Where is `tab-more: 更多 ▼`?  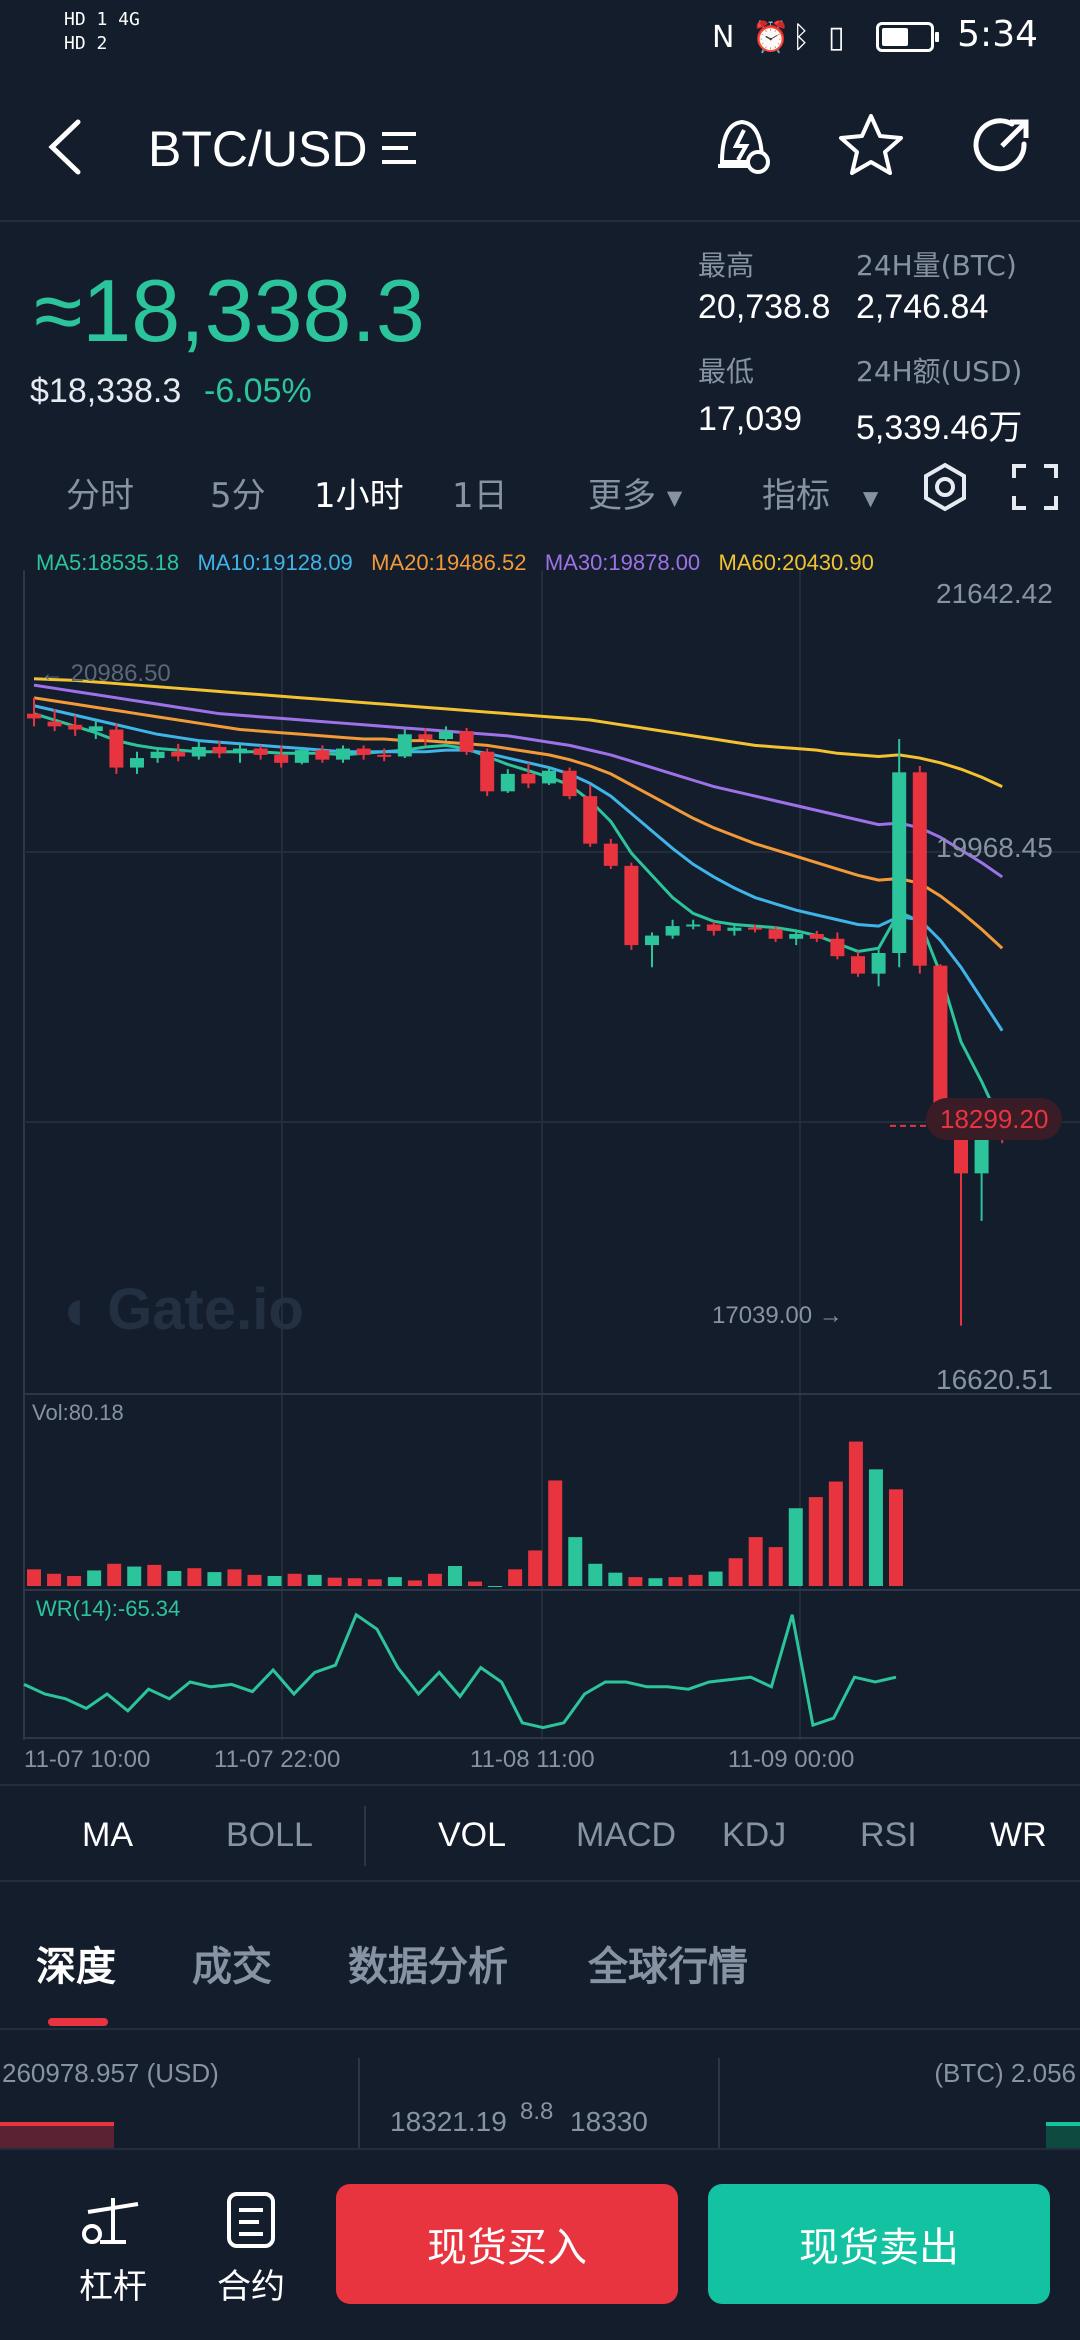 tab-more: 更多 ▼ is located at coordinates (635, 492).